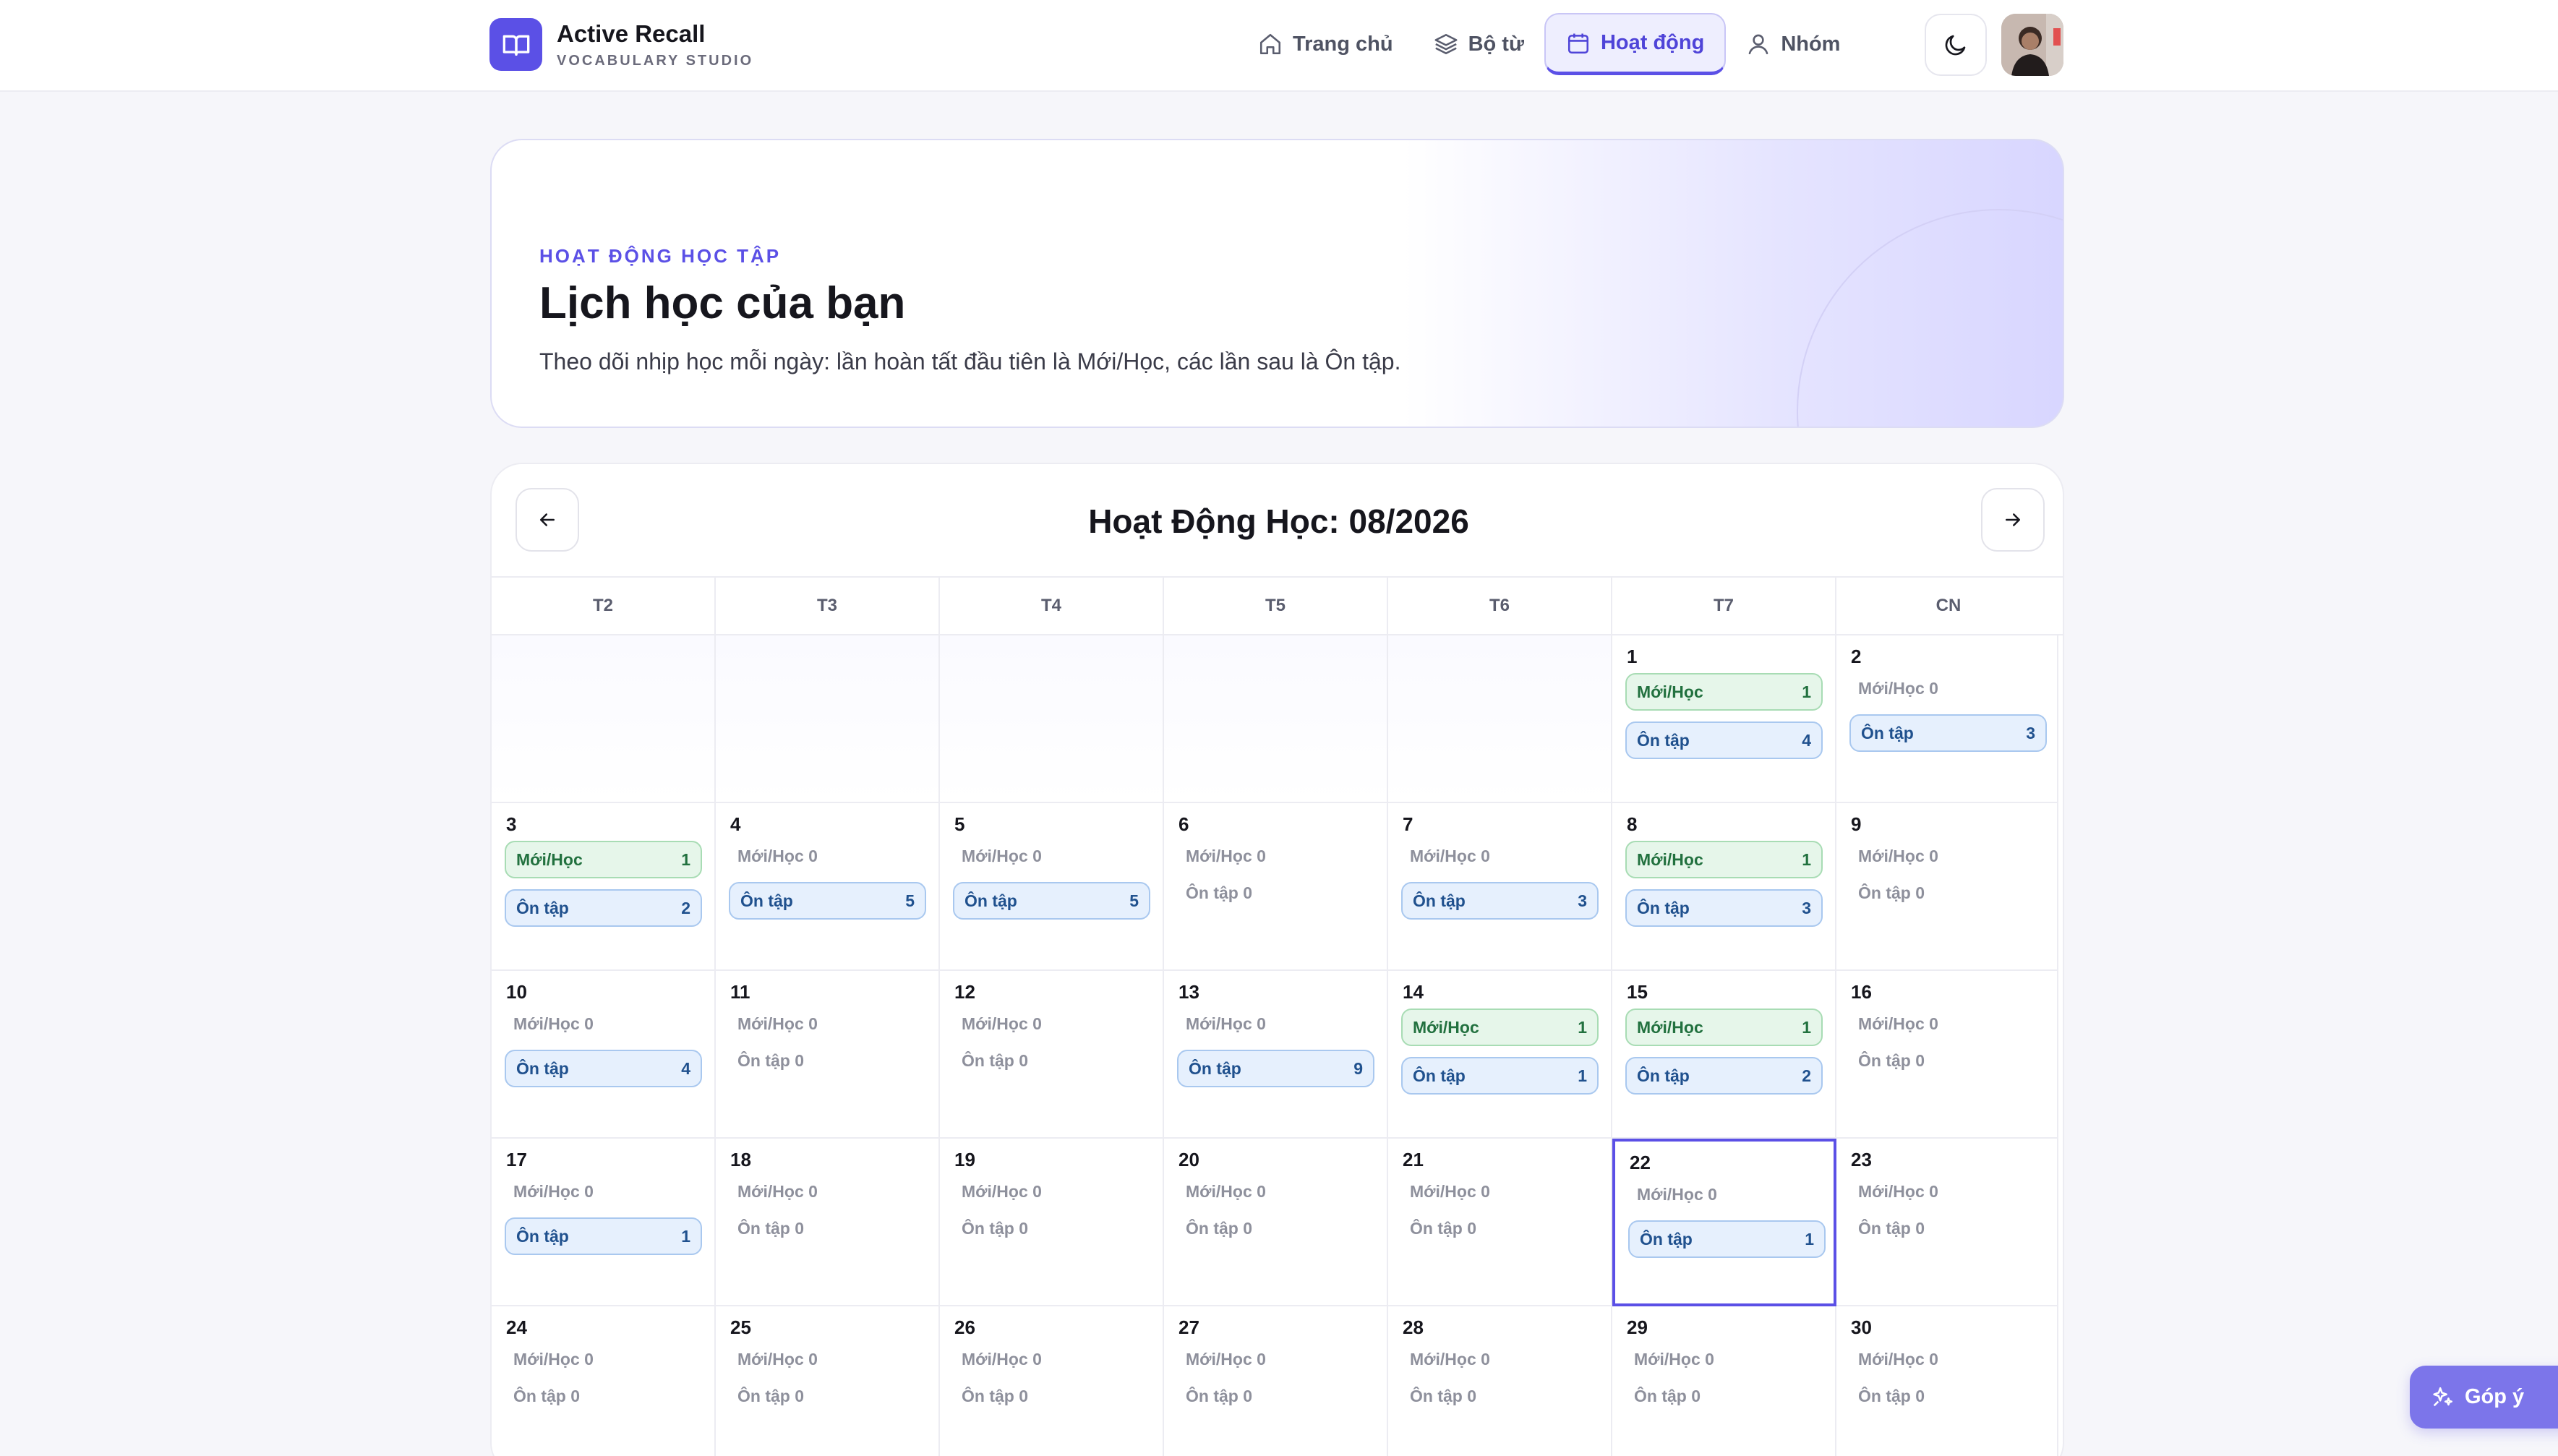 Image resolution: width=2558 pixels, height=1456 pixels. What do you see at coordinates (1500, 1055) in the screenshot?
I see `day-cell: 14 Mới/Học 1 Ôn tập 1` at bounding box center [1500, 1055].